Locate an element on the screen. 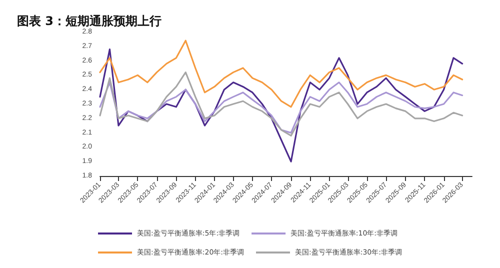 This screenshot has height=268, width=500. chart-title: 图表 3：短期通胀预期上行 is located at coordinates (89, 21).